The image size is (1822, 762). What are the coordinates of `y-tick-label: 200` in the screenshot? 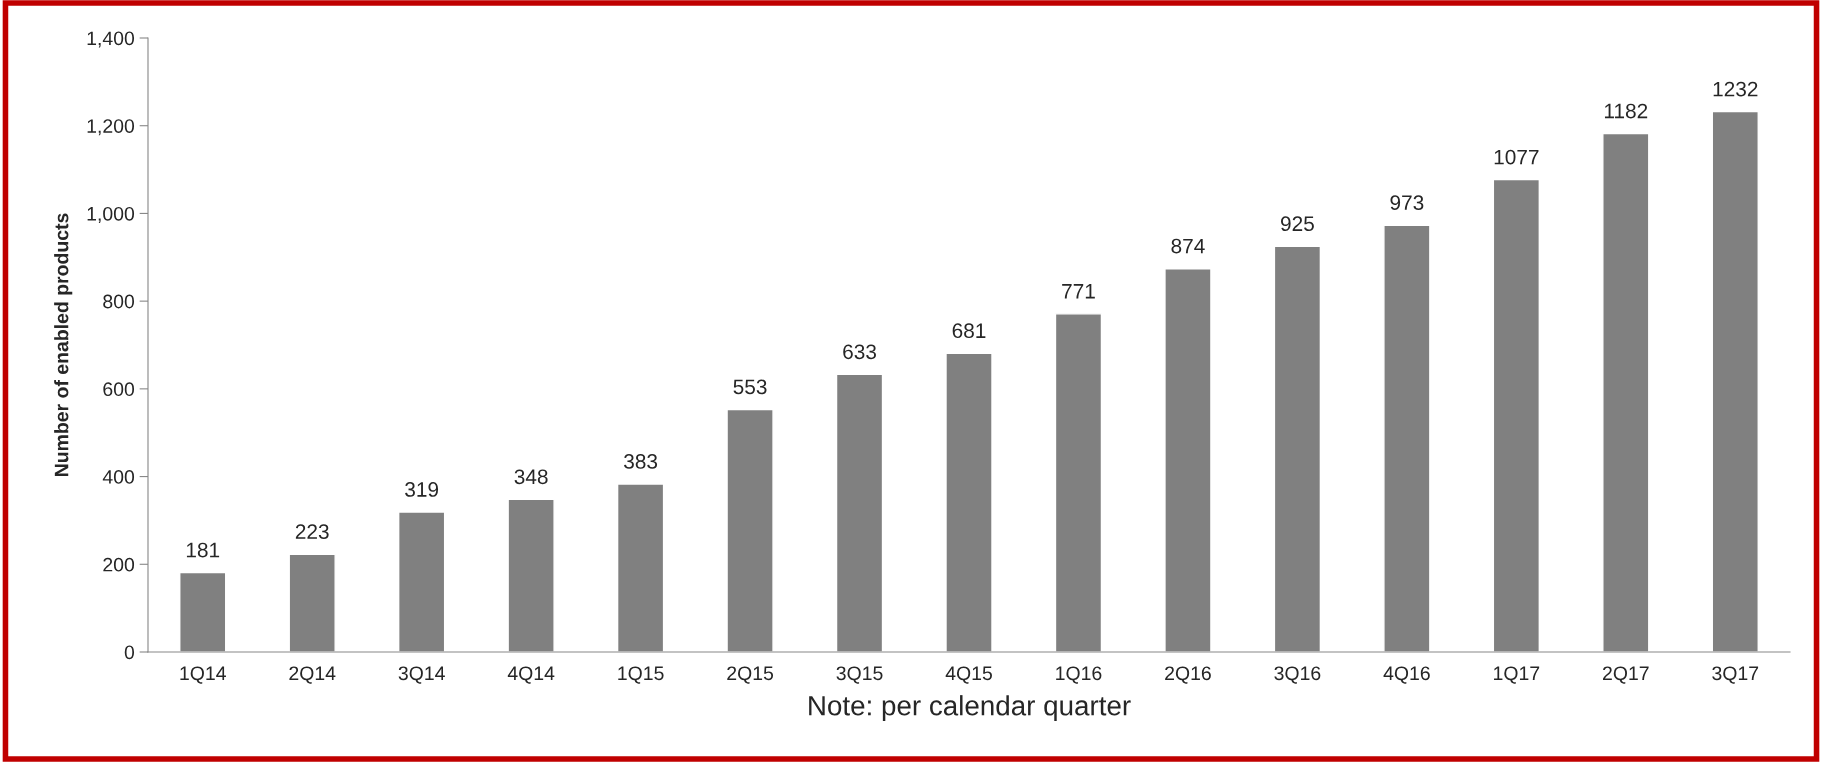 It's located at (119, 564).